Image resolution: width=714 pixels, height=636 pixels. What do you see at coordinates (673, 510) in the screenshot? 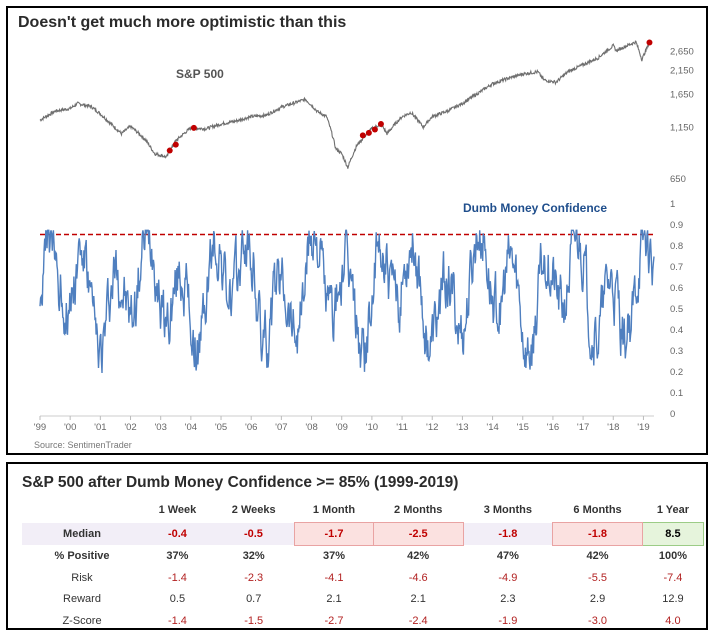
I see `col-header: 1 Year` at bounding box center [673, 510].